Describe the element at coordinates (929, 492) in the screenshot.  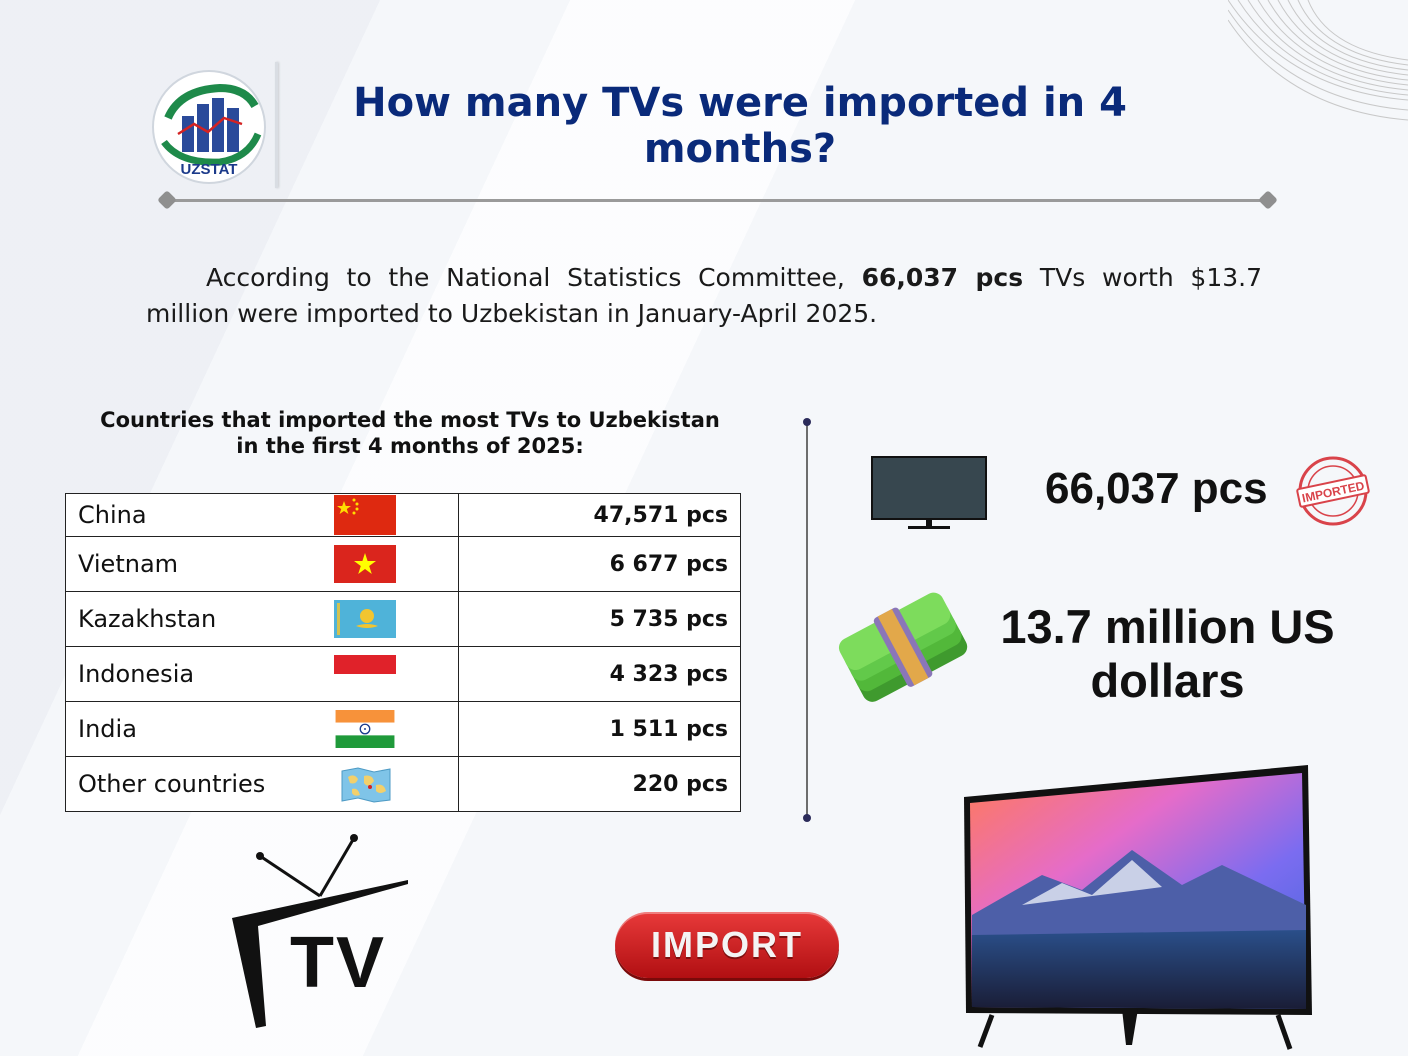
I see `tv-icon` at that location.